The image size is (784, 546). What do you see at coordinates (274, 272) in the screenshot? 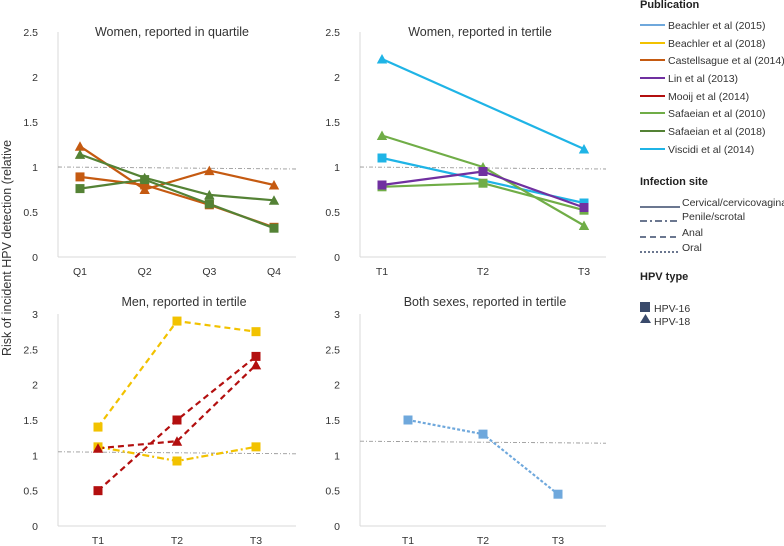
I see `x-tick-label: Q4` at bounding box center [274, 272].